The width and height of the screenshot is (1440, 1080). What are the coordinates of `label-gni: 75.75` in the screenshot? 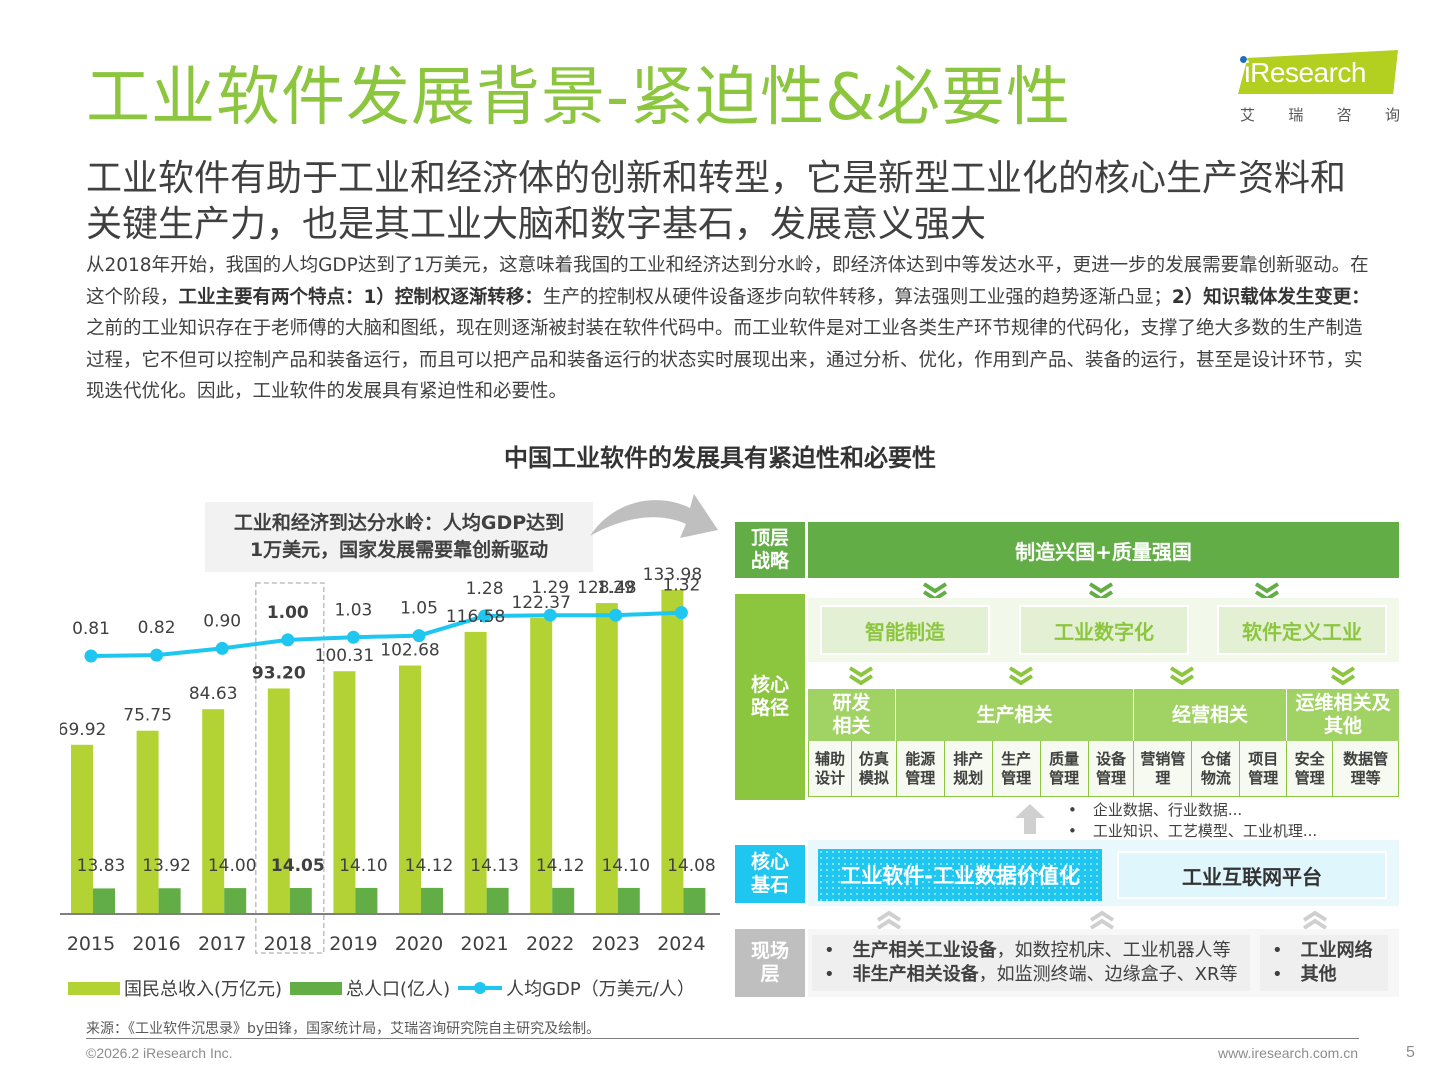 It's located at (147, 716).